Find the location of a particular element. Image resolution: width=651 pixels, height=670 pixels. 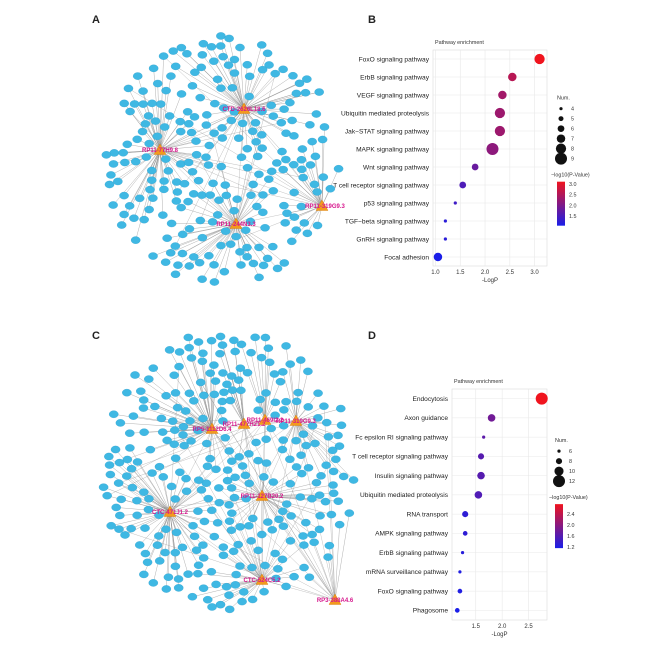

x-axis-label: -LogP is located at coordinates (499, 635).